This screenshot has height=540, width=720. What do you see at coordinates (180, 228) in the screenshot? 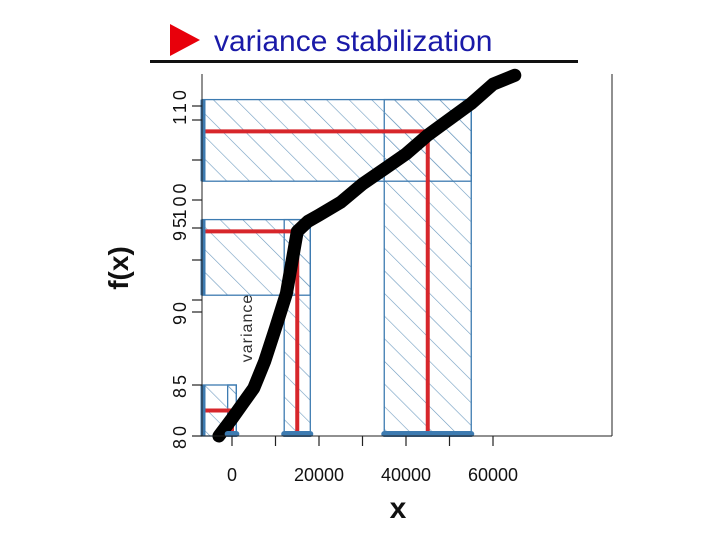
I see `y-tick-label-95: 95` at bounding box center [180, 228].